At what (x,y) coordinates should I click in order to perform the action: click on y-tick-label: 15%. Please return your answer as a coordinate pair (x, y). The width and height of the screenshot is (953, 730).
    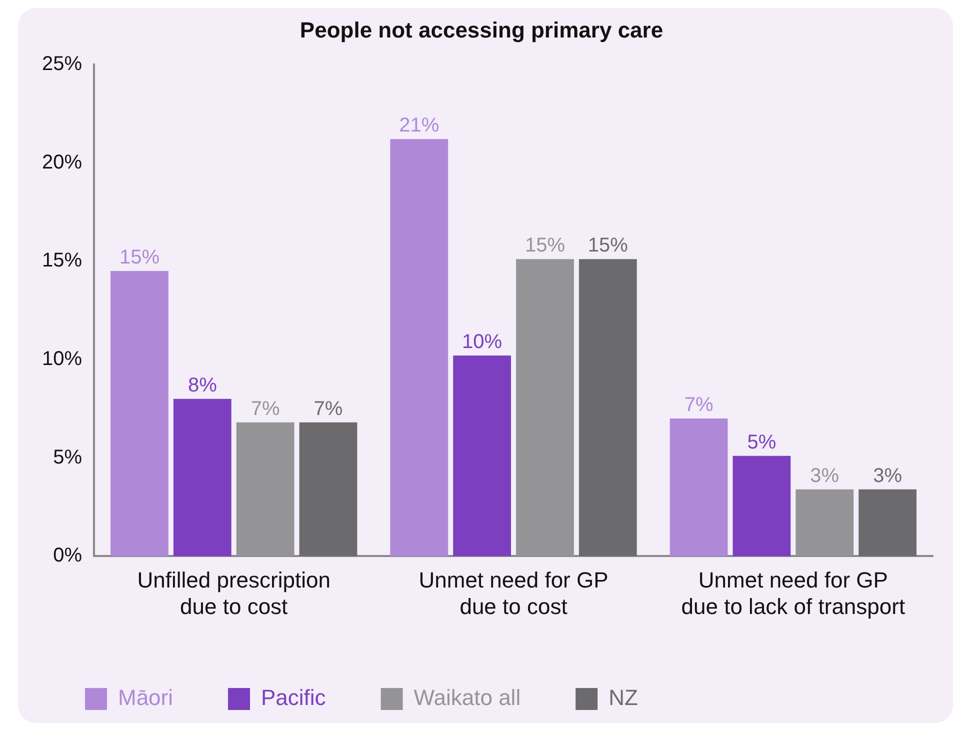
    Looking at the image, I should click on (62, 261).